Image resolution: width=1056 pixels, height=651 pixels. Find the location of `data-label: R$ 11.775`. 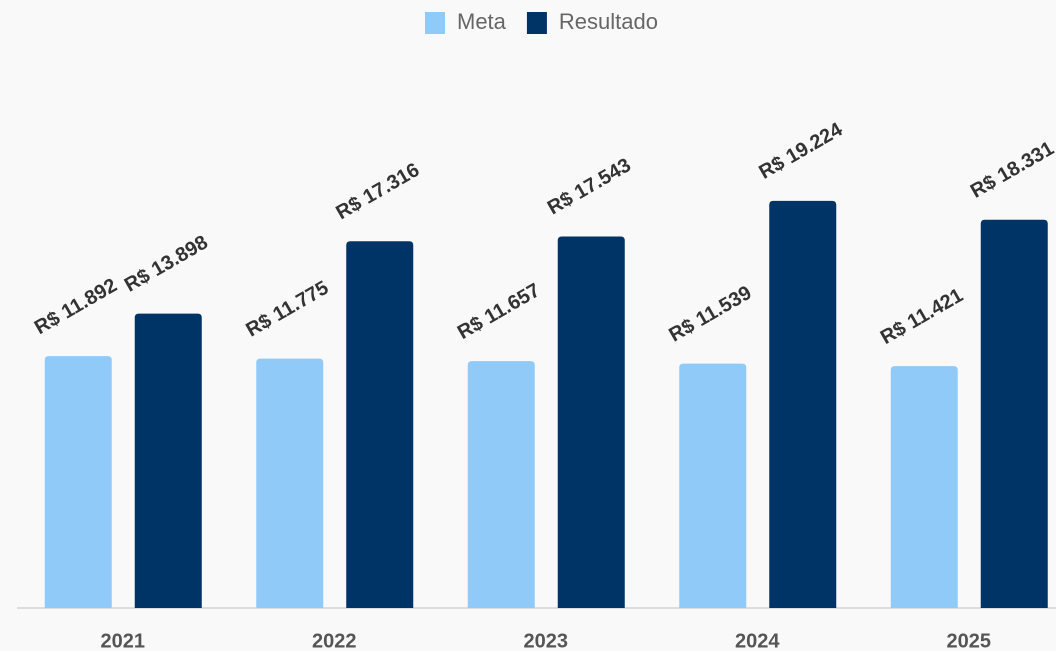

data-label: R$ 11.775 is located at coordinates (287, 309).